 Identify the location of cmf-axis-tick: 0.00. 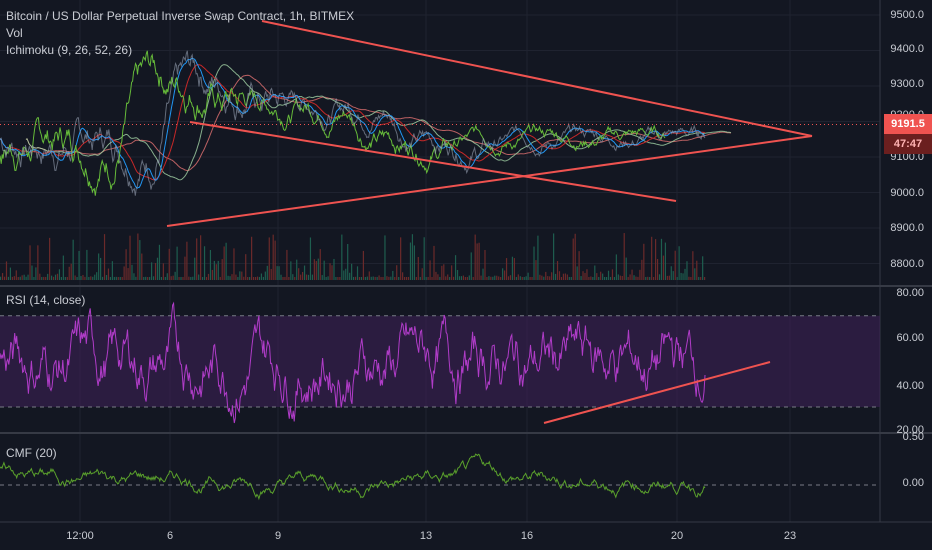
(913, 483).